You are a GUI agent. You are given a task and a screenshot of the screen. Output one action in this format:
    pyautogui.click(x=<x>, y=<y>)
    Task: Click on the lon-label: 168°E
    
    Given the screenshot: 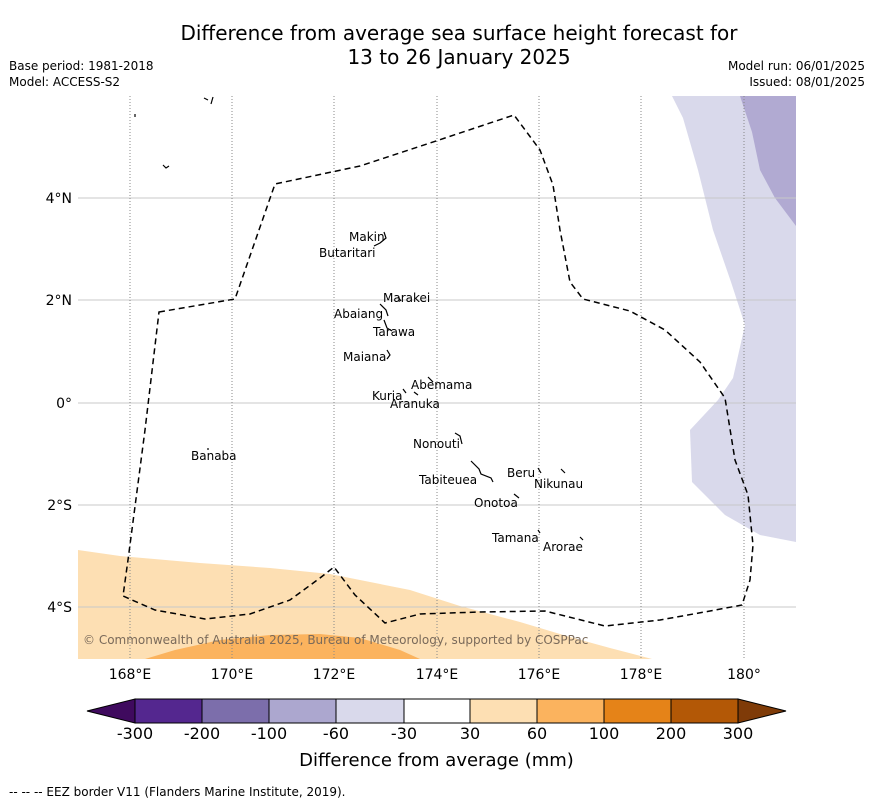 What is the action you would take?
    pyautogui.click(x=130, y=675)
    